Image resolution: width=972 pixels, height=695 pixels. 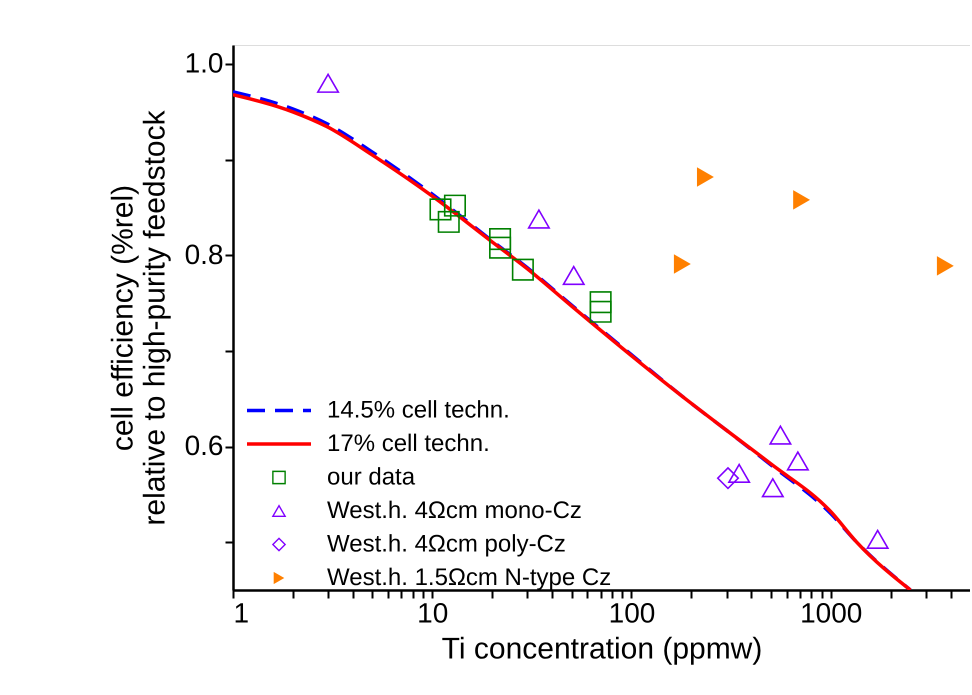 What do you see at coordinates (139, 317) in the screenshot?
I see `y-axis-title: cell efficiency (%rel) relative to high-purity feedstock` at bounding box center [139, 317].